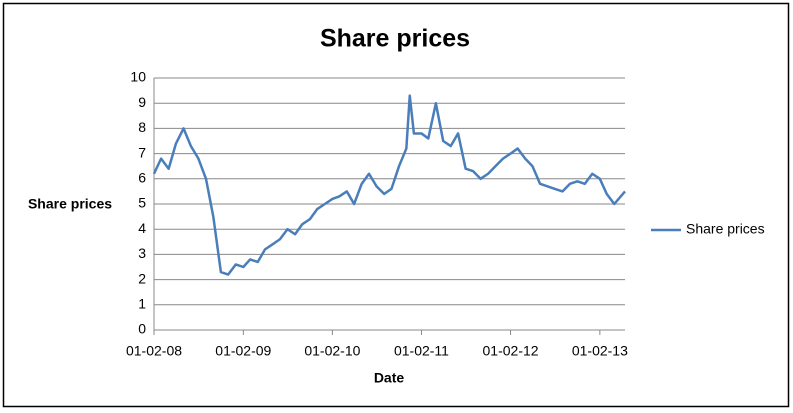 This screenshot has height=413, width=793. I want to click on x-tick-label: 01-02-13, so click(600, 351).